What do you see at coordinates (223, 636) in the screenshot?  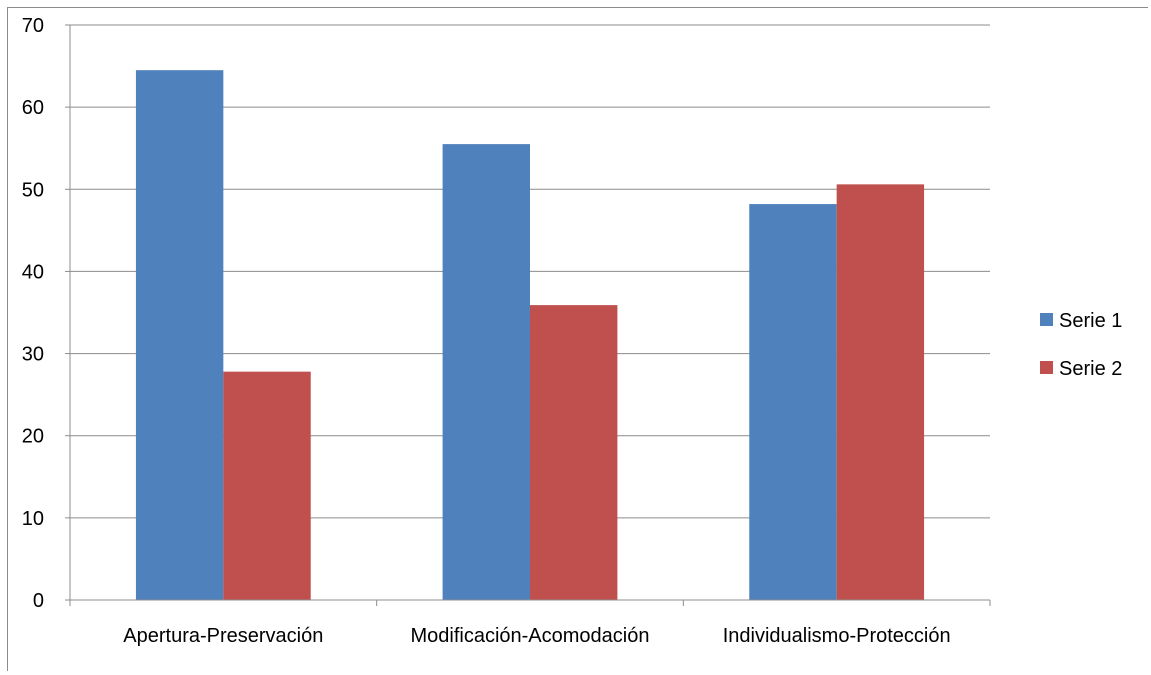 I see `x-tick-label: Apertura-Preservación` at bounding box center [223, 636].